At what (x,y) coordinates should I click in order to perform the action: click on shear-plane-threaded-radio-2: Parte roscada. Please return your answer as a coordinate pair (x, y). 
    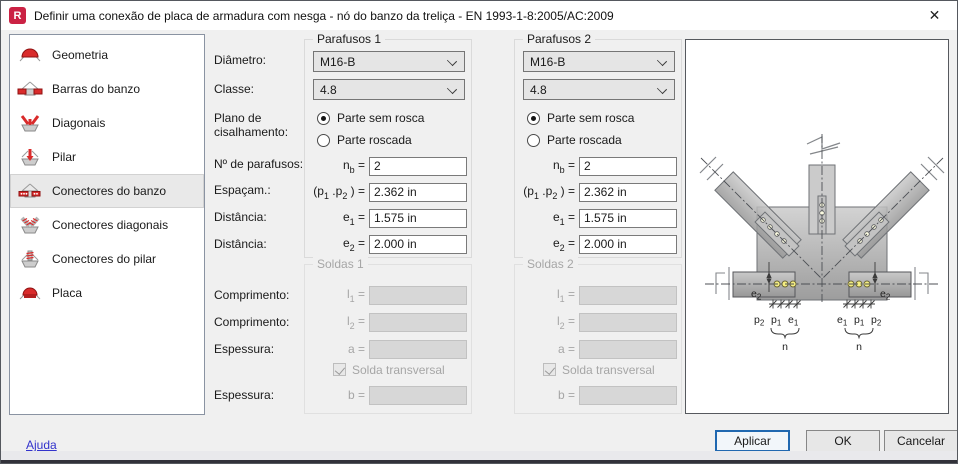
    Looking at the image, I should click on (574, 140).